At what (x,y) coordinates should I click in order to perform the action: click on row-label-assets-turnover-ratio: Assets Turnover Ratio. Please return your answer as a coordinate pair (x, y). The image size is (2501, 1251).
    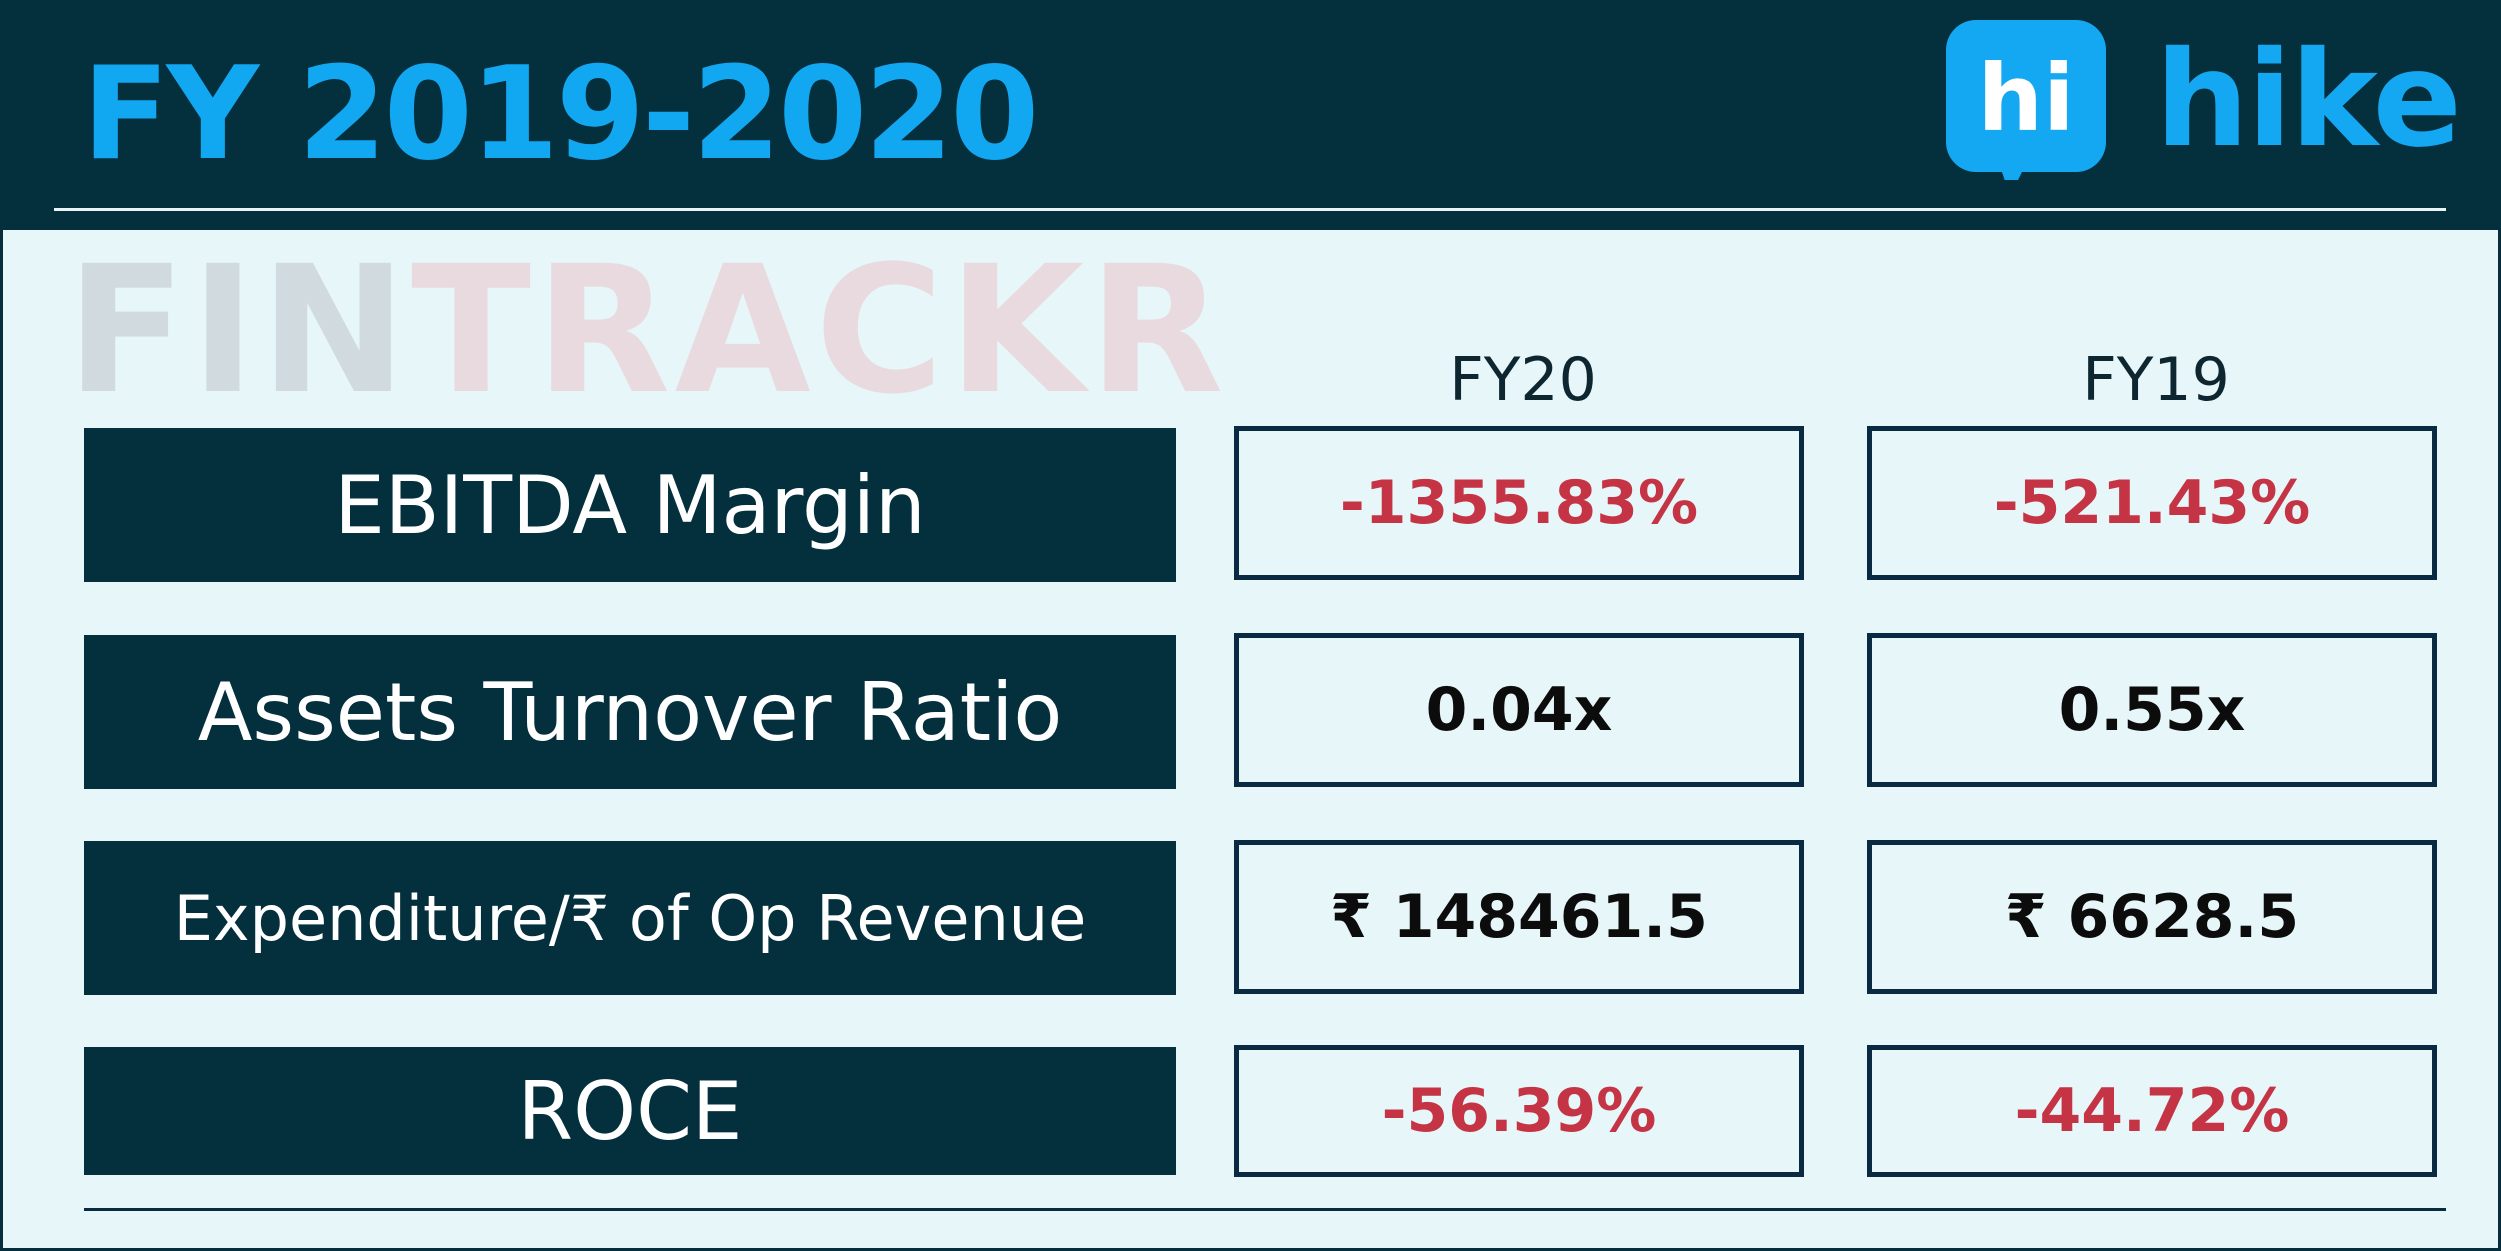
    Looking at the image, I should click on (630, 712).